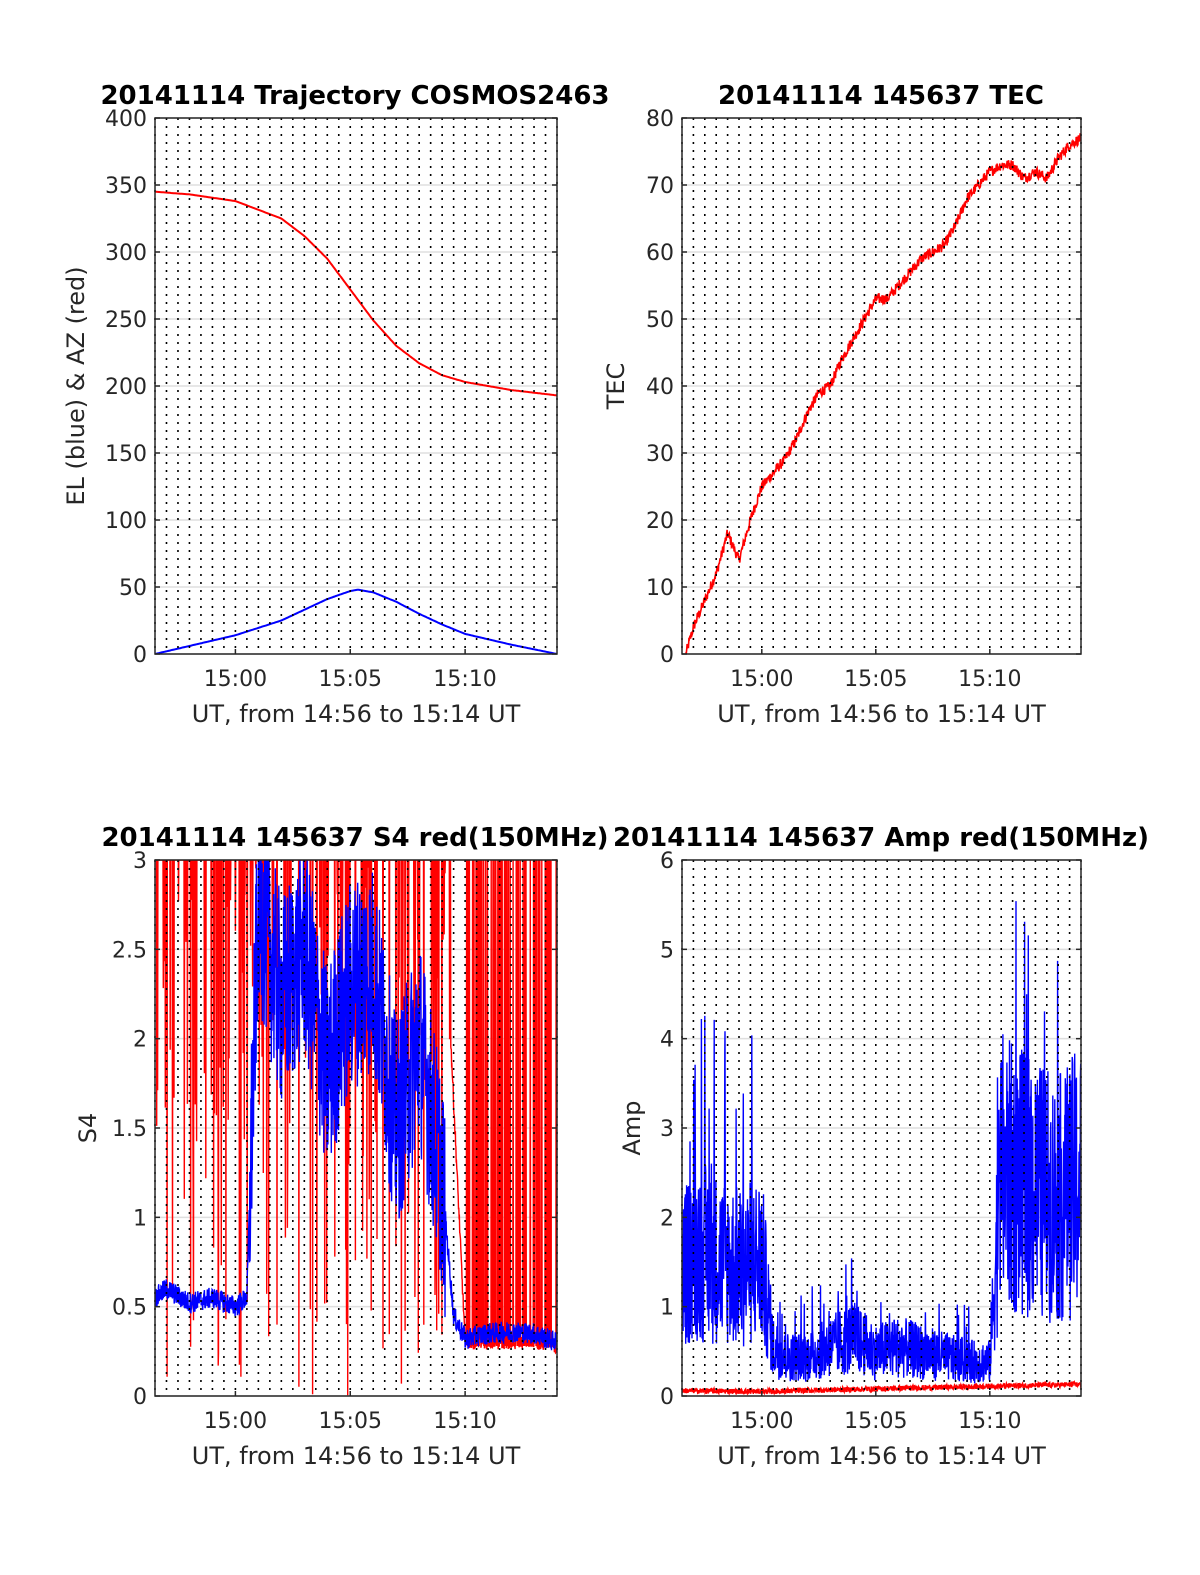 Image resolution: width=1200 pixels, height=1575 pixels. What do you see at coordinates (126, 387) in the screenshot?
I see `y-tick-label: 200` at bounding box center [126, 387].